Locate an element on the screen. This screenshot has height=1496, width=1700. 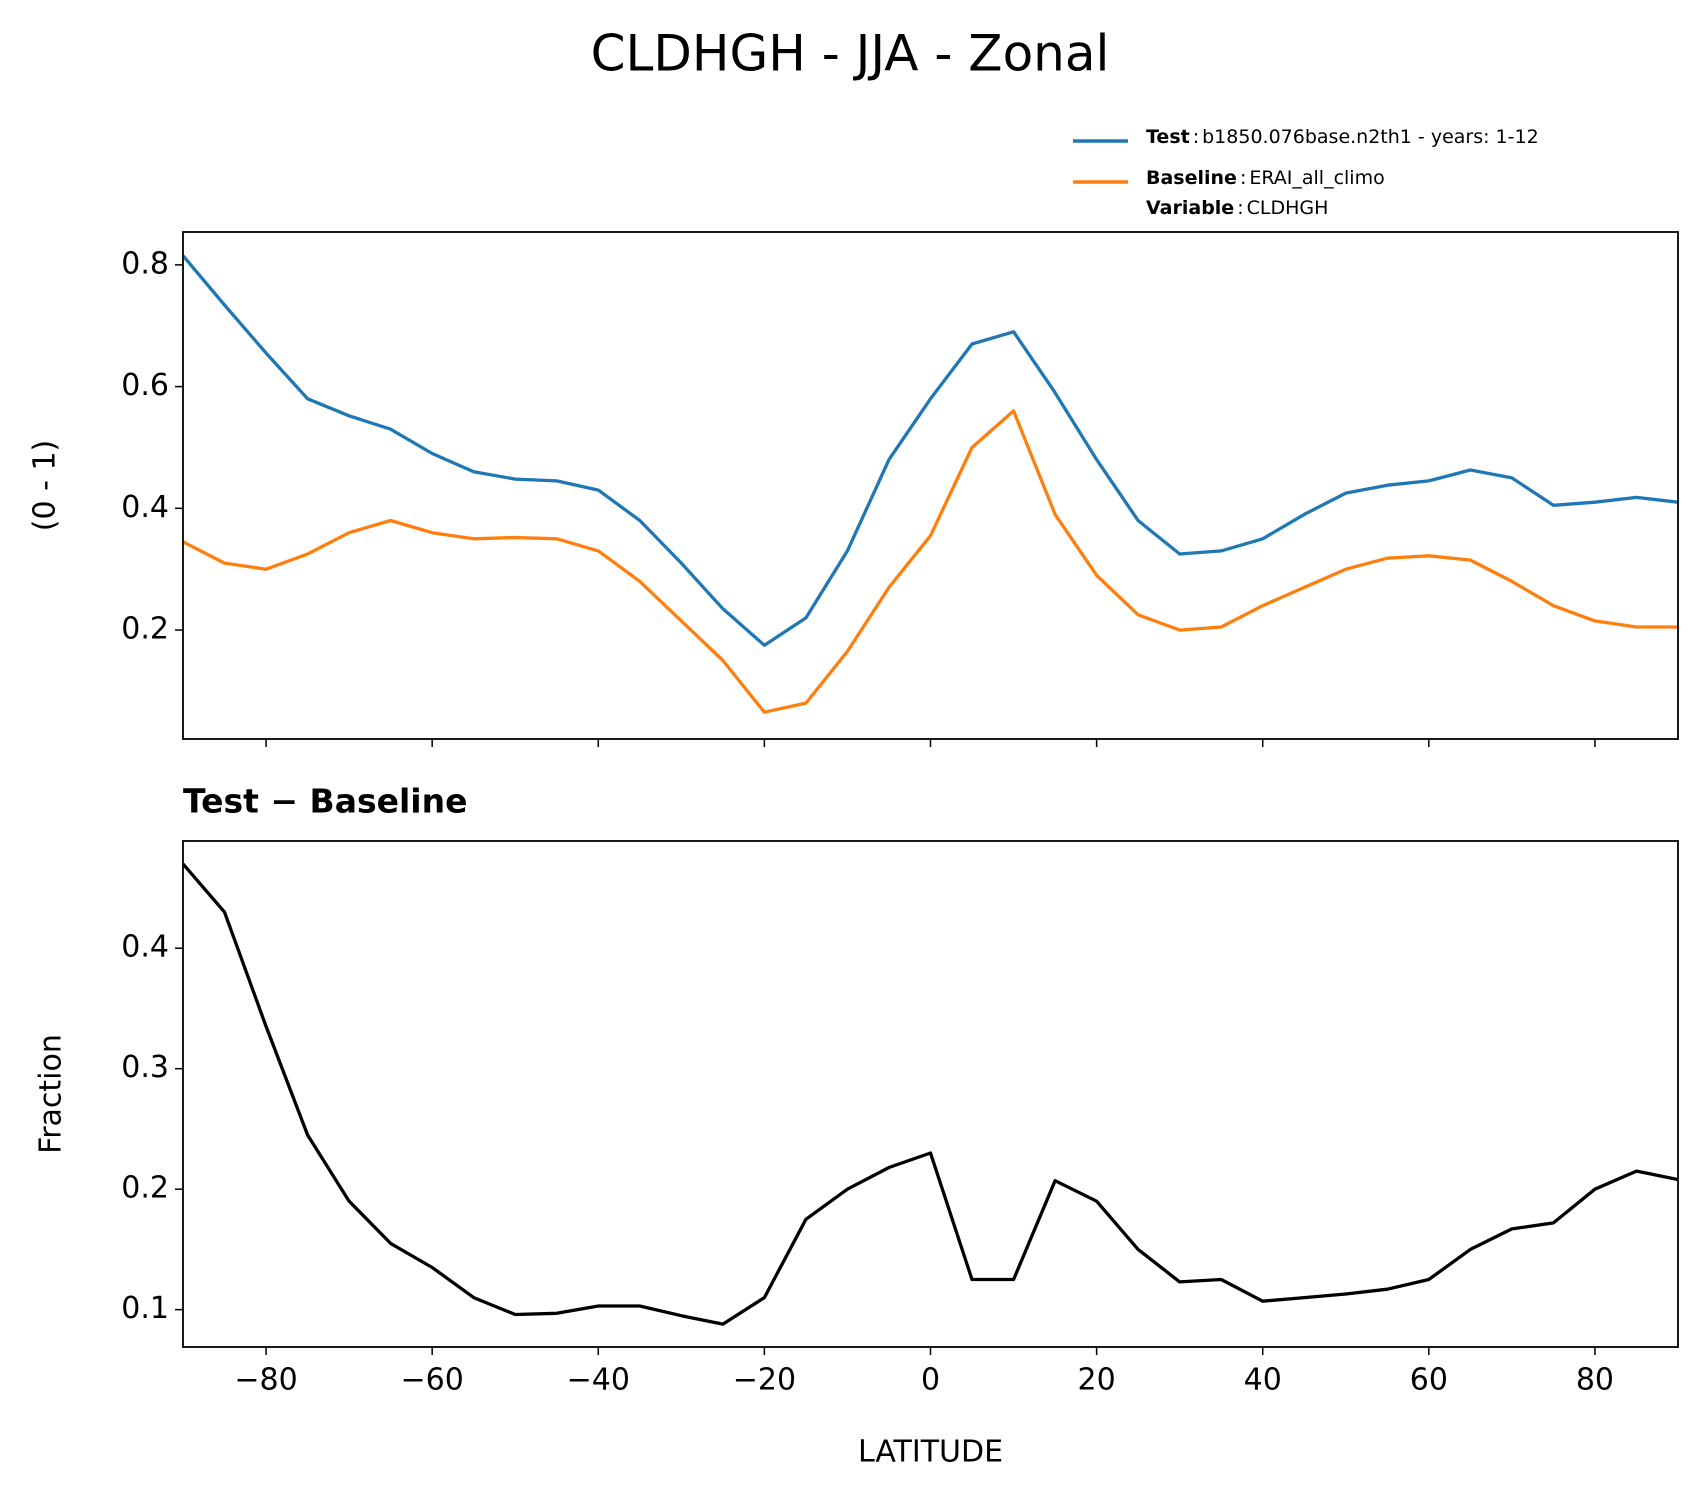
figure-title: CLDHGH - JJA - Zonal is located at coordinates (850, 54).